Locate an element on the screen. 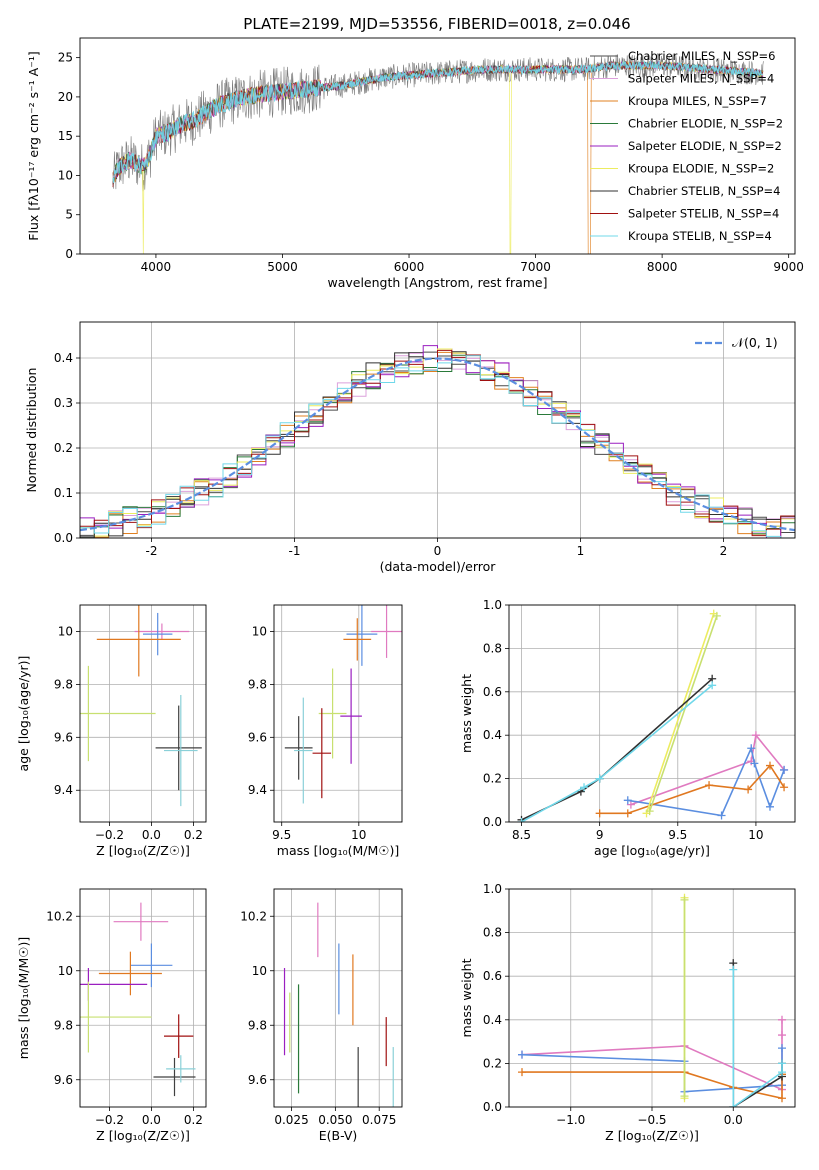  y-tick-label: 1.0 is located at coordinates (492, 889).